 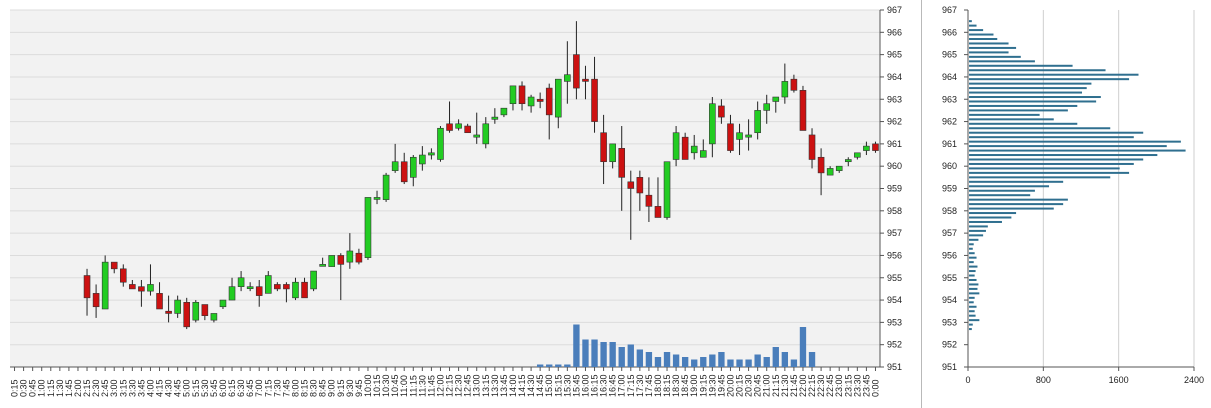 I want to click on x-tick-label: 0, so click(x=967, y=380).